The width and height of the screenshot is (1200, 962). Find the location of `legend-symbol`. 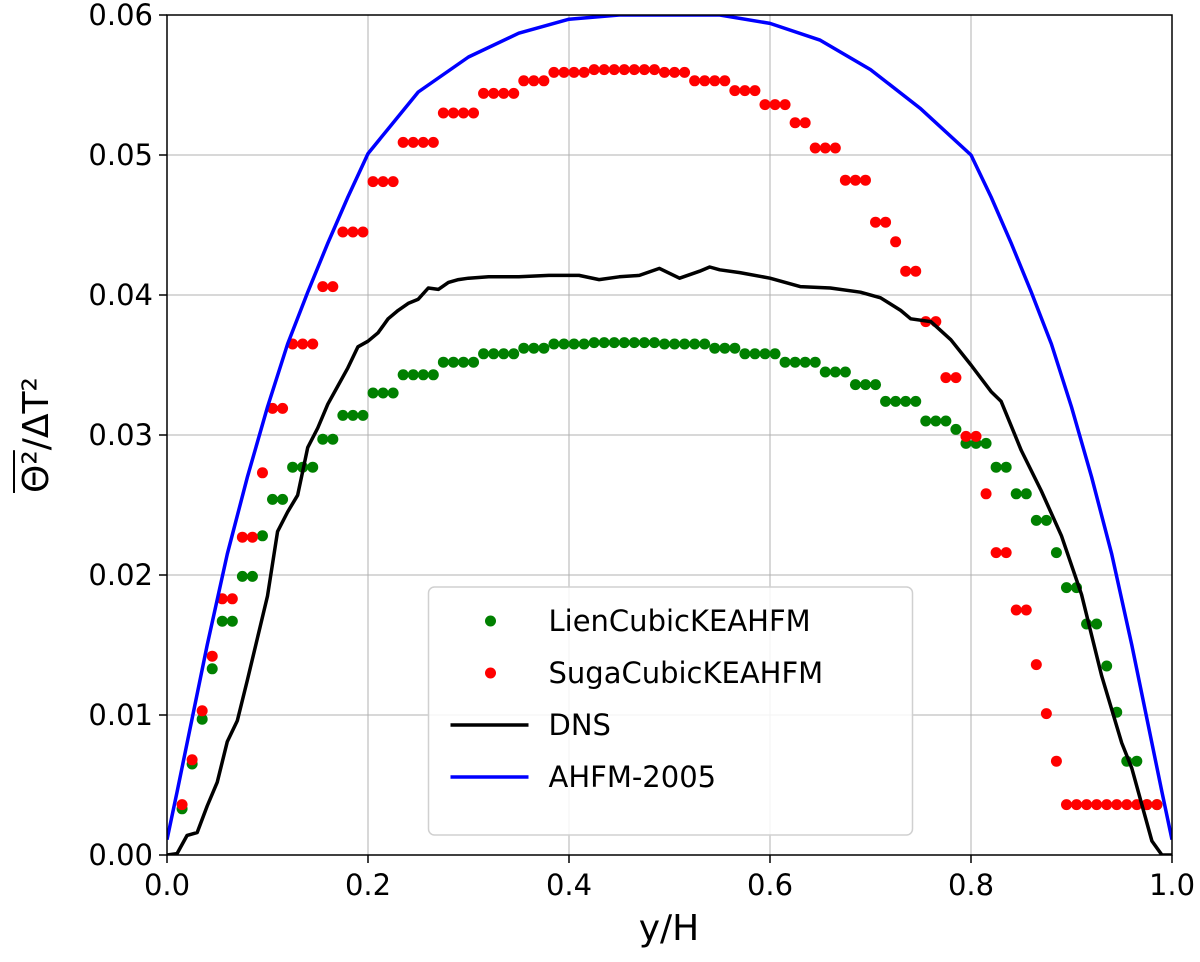

legend-symbol is located at coordinates (490, 673).